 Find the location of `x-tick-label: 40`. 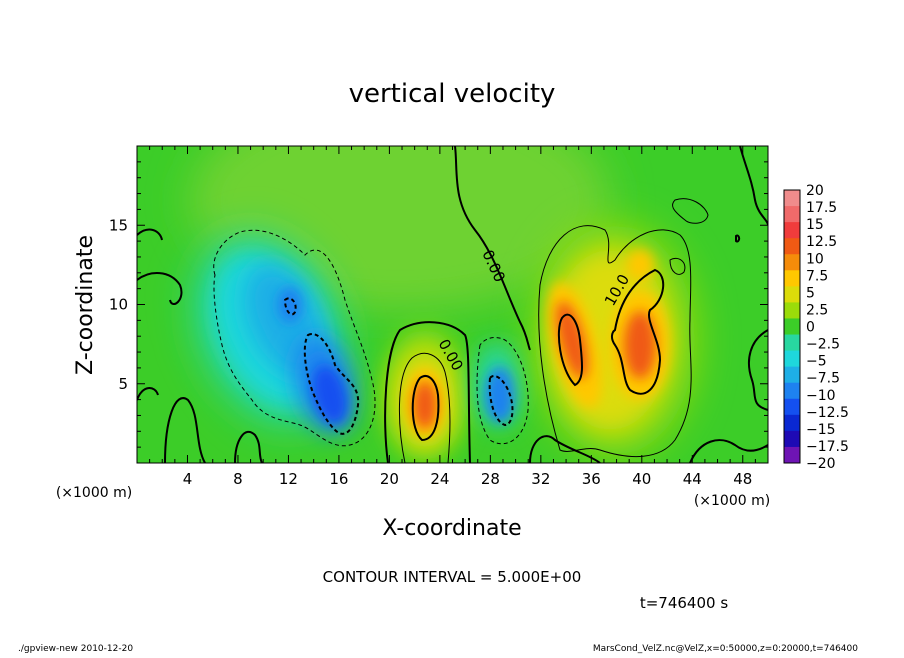

x-tick-label: 40 is located at coordinates (641, 479).